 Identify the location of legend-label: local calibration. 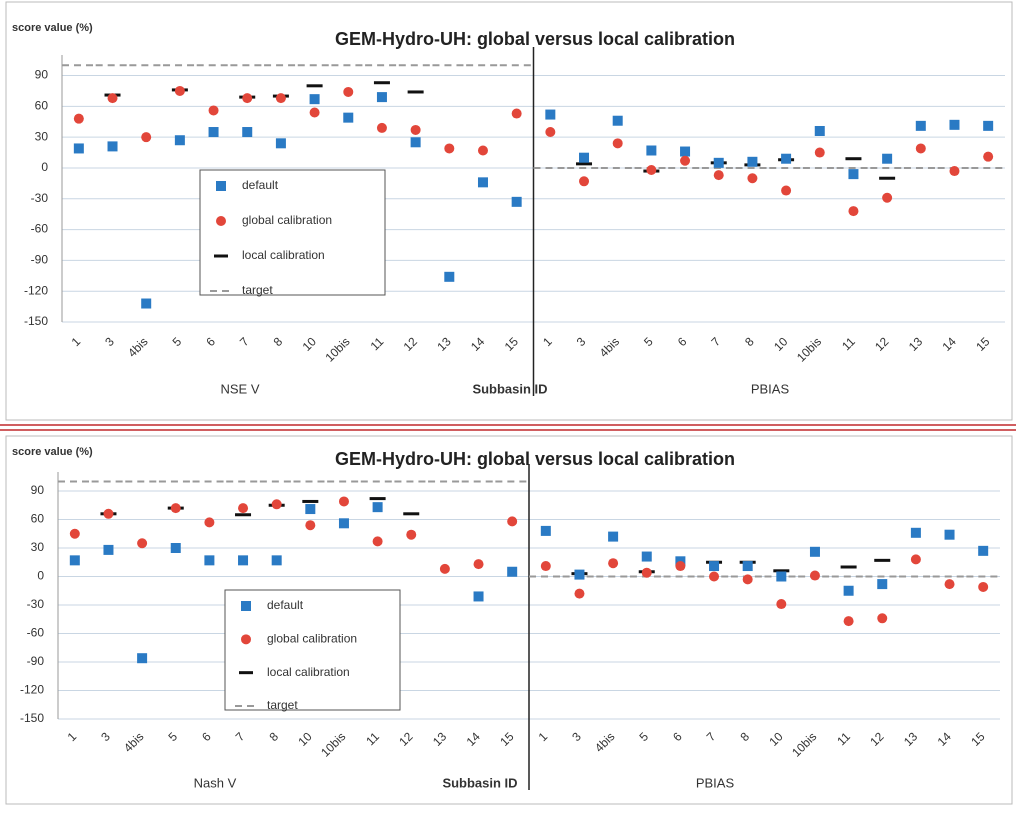
(283, 255).